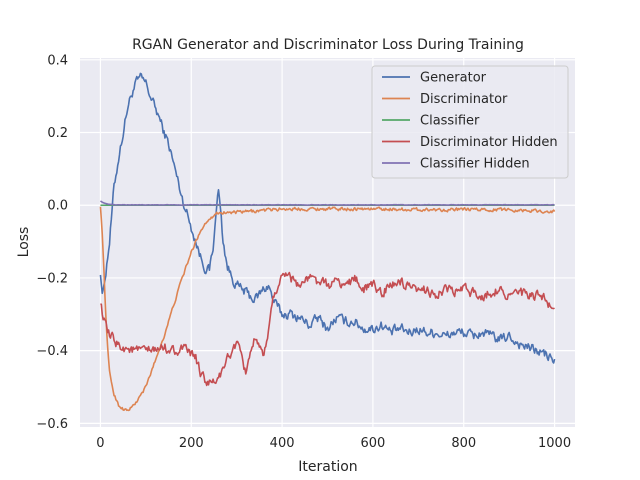  Describe the element at coordinates (554, 443) in the screenshot. I see `x-tick-label: 1000` at that location.